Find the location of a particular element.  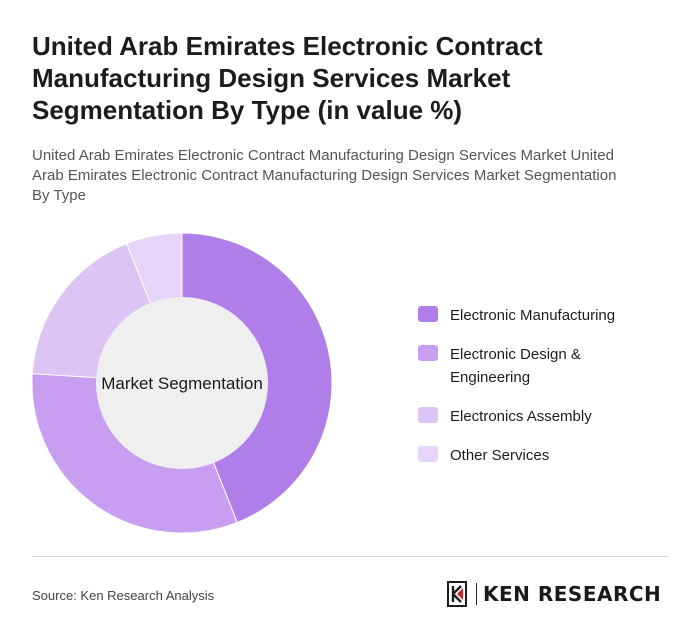

legend-label: Other Services is located at coordinates (500, 455).